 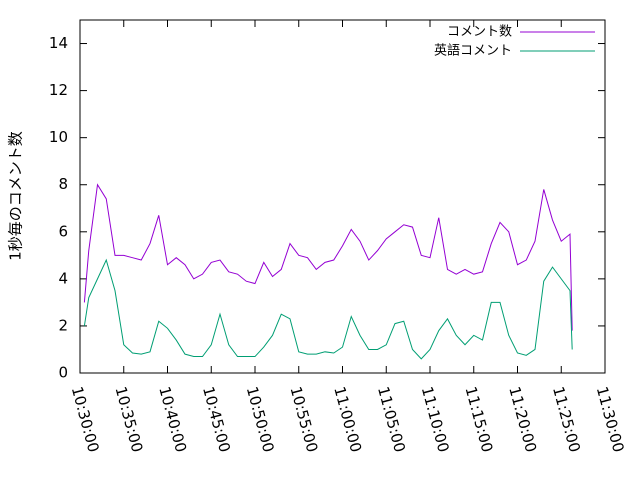 What do you see at coordinates (479, 420) in the screenshot?
I see `x-tick-label: 11:15:00` at bounding box center [479, 420].